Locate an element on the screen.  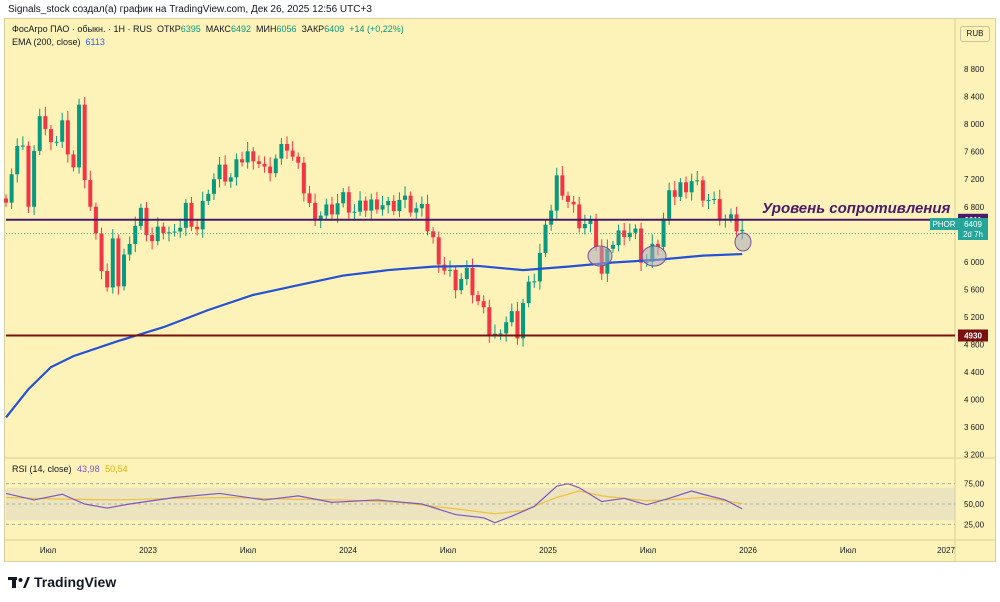
x-tick-label: 2023 is located at coordinates (148, 550).